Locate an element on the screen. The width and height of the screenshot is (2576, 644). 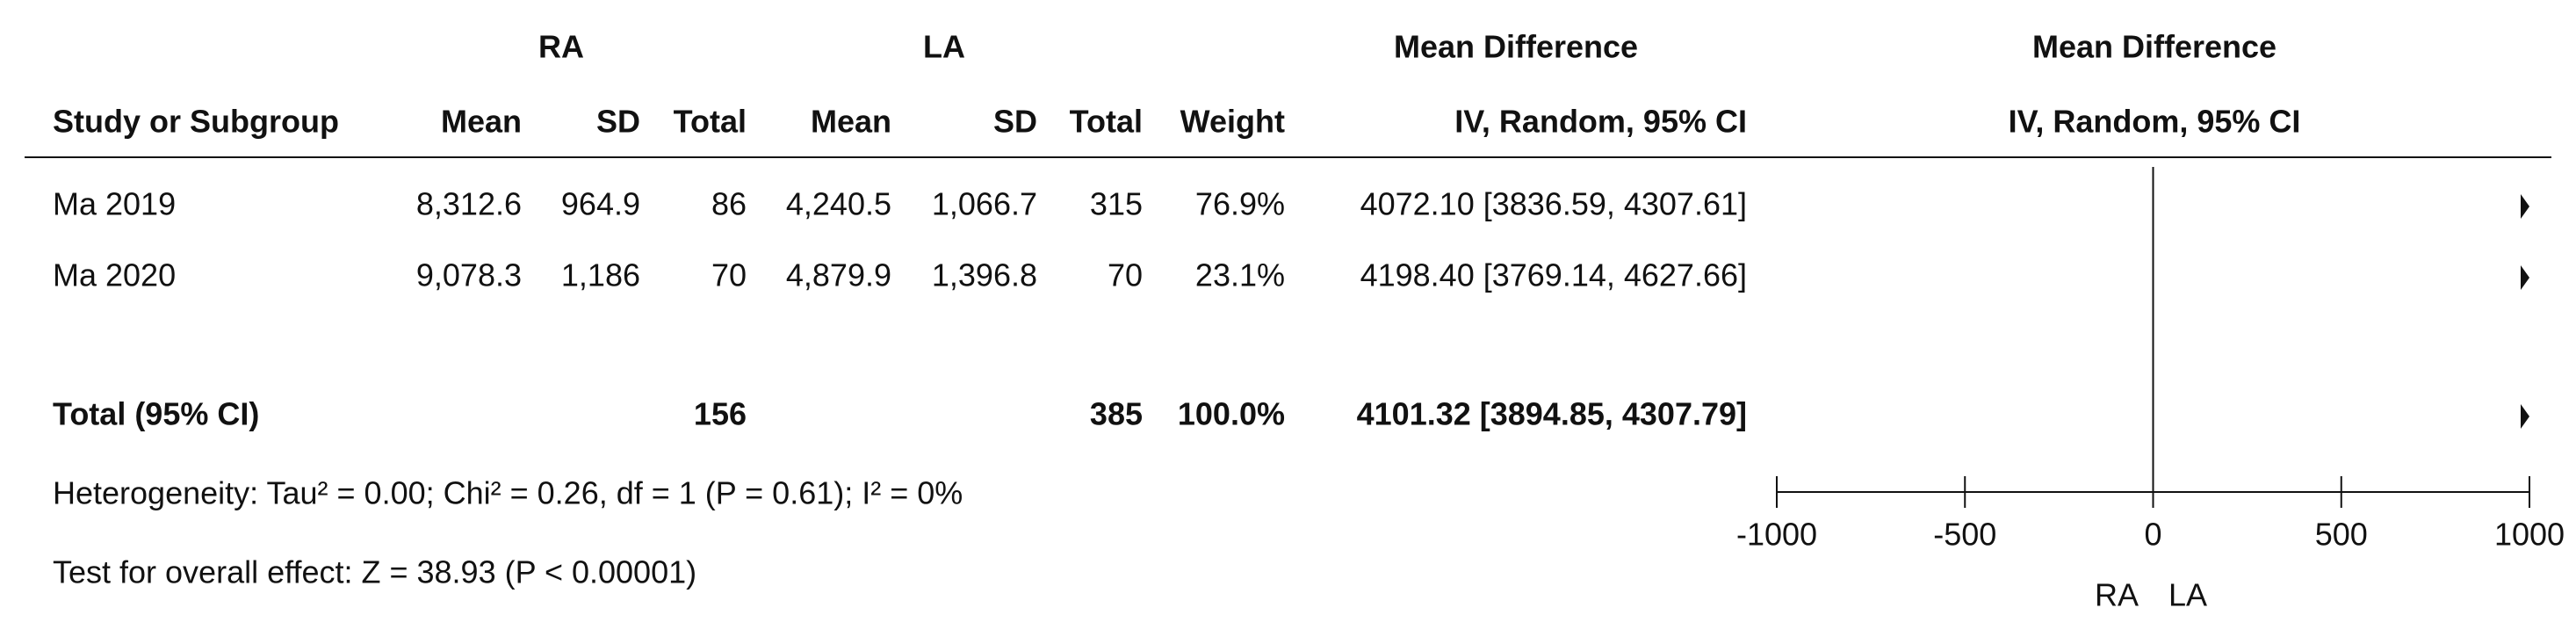
cell: 76.9% is located at coordinates (1240, 204).